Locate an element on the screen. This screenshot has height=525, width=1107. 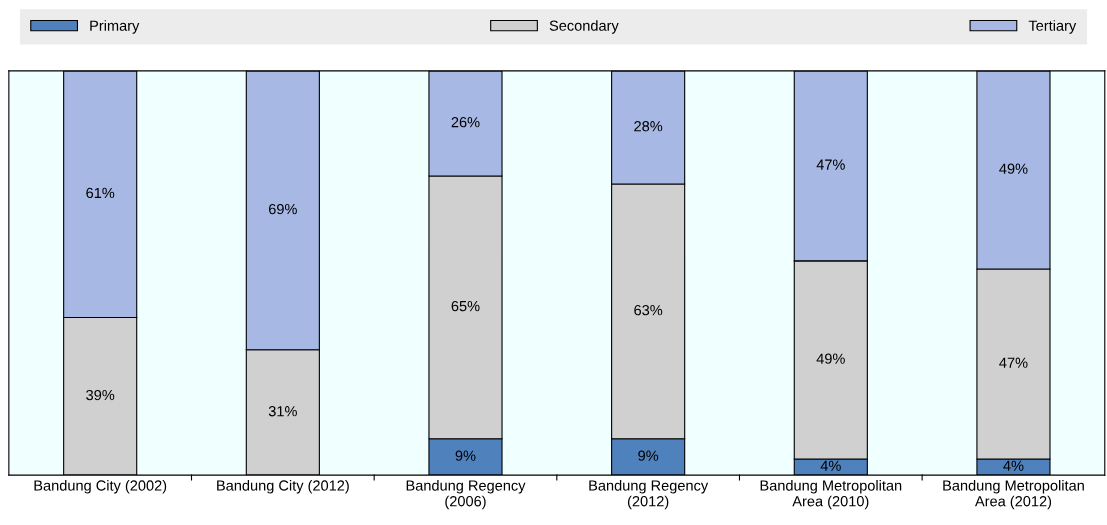
data-label: 28% is located at coordinates (648, 126).